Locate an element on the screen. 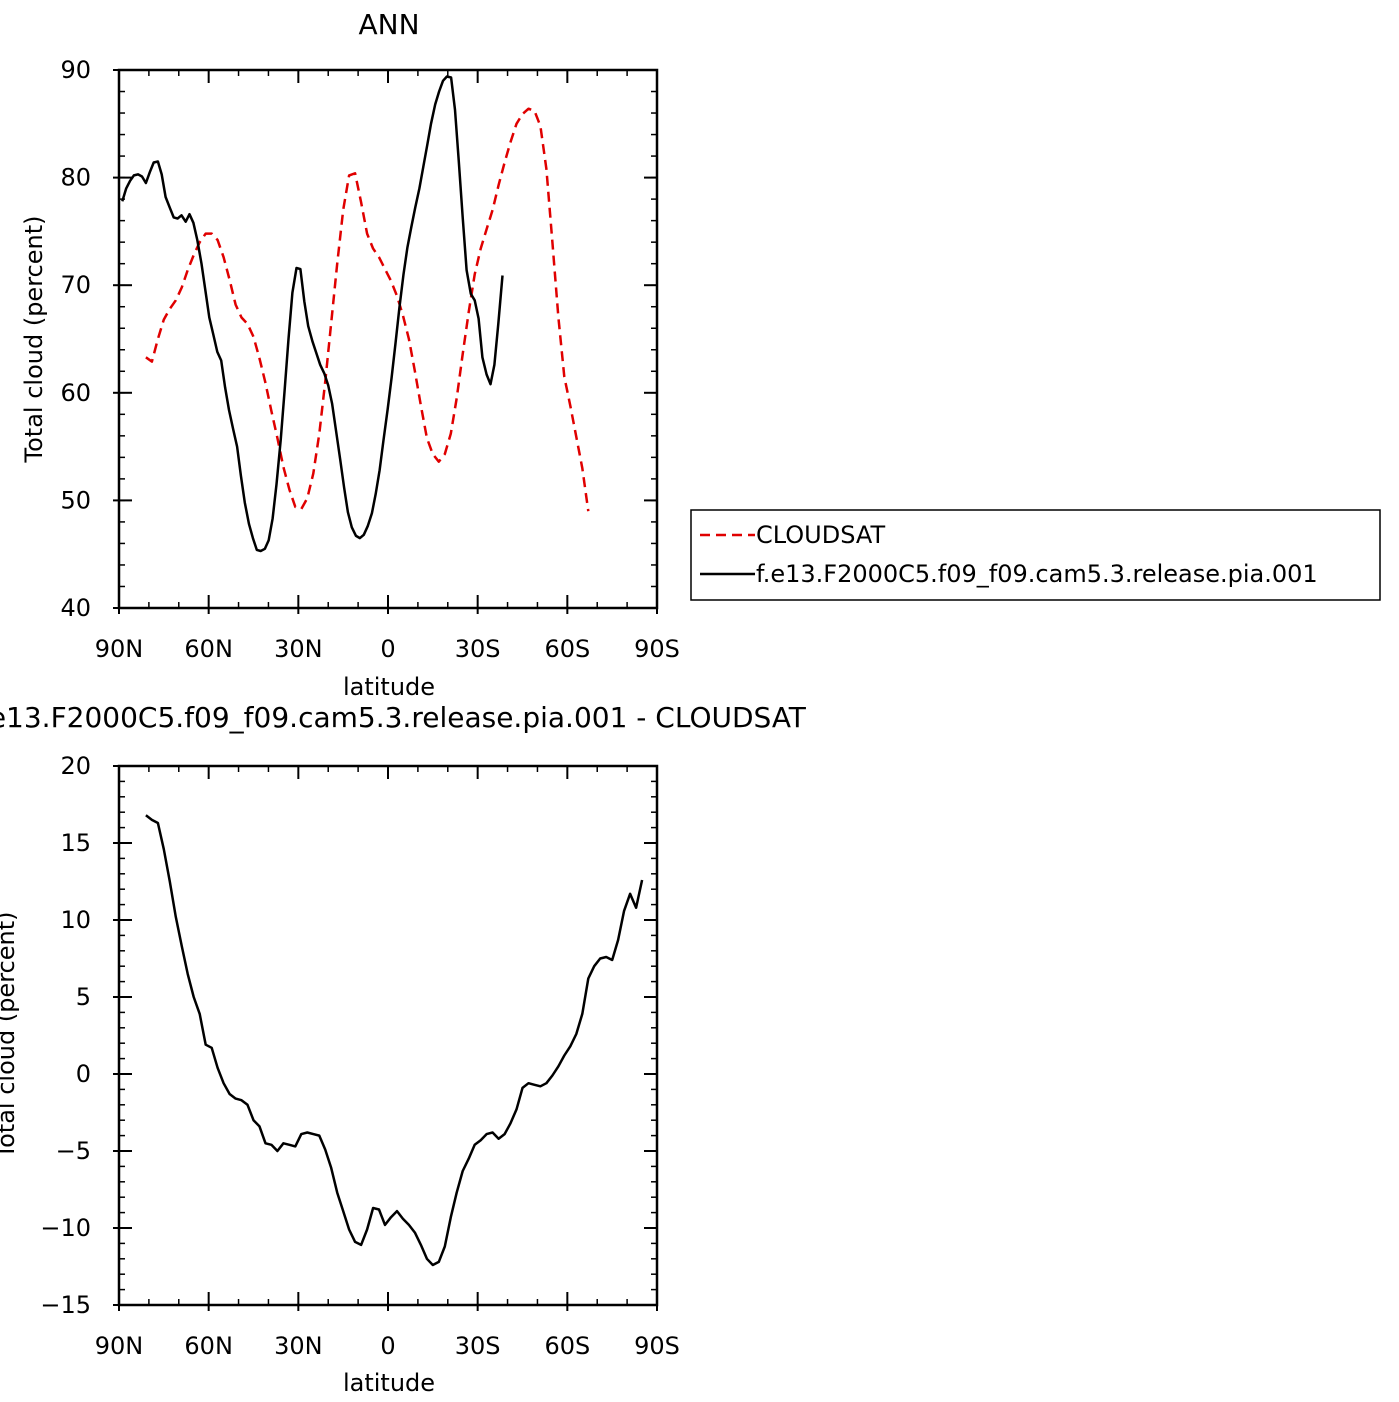 The height and width of the screenshot is (1402, 1399). p1-y-tick-label: 40 is located at coordinates (75, 608).